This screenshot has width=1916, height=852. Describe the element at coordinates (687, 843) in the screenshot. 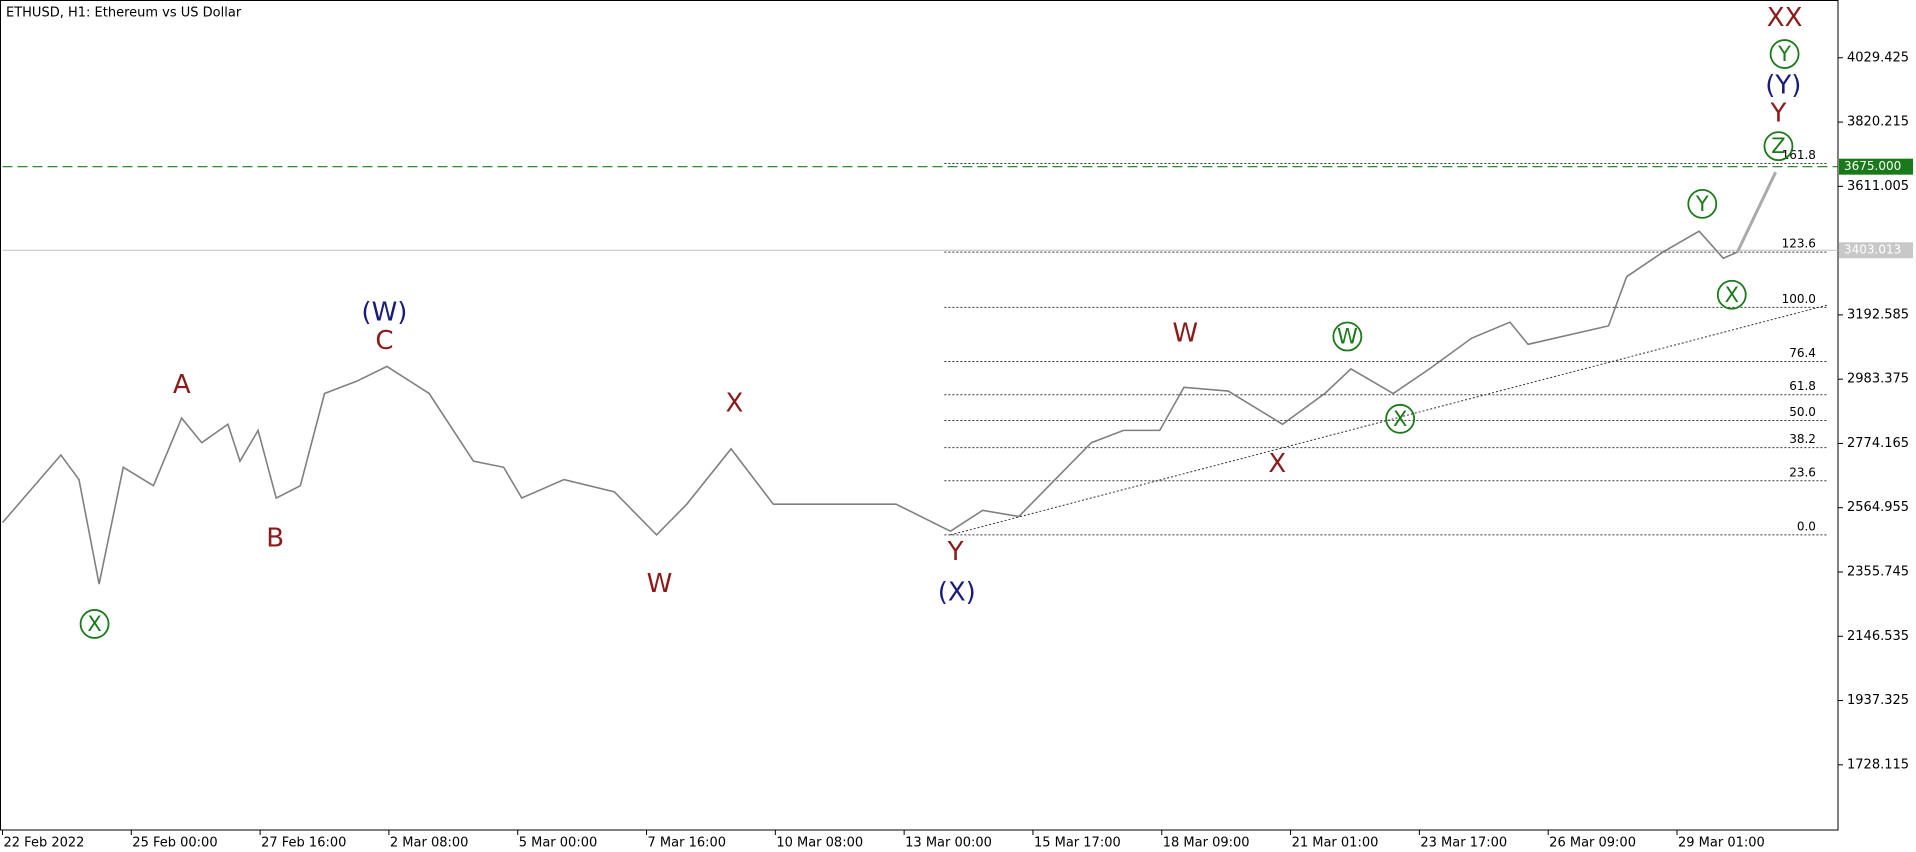

I see `x-tick-label: 7 Mar 16:00` at that location.